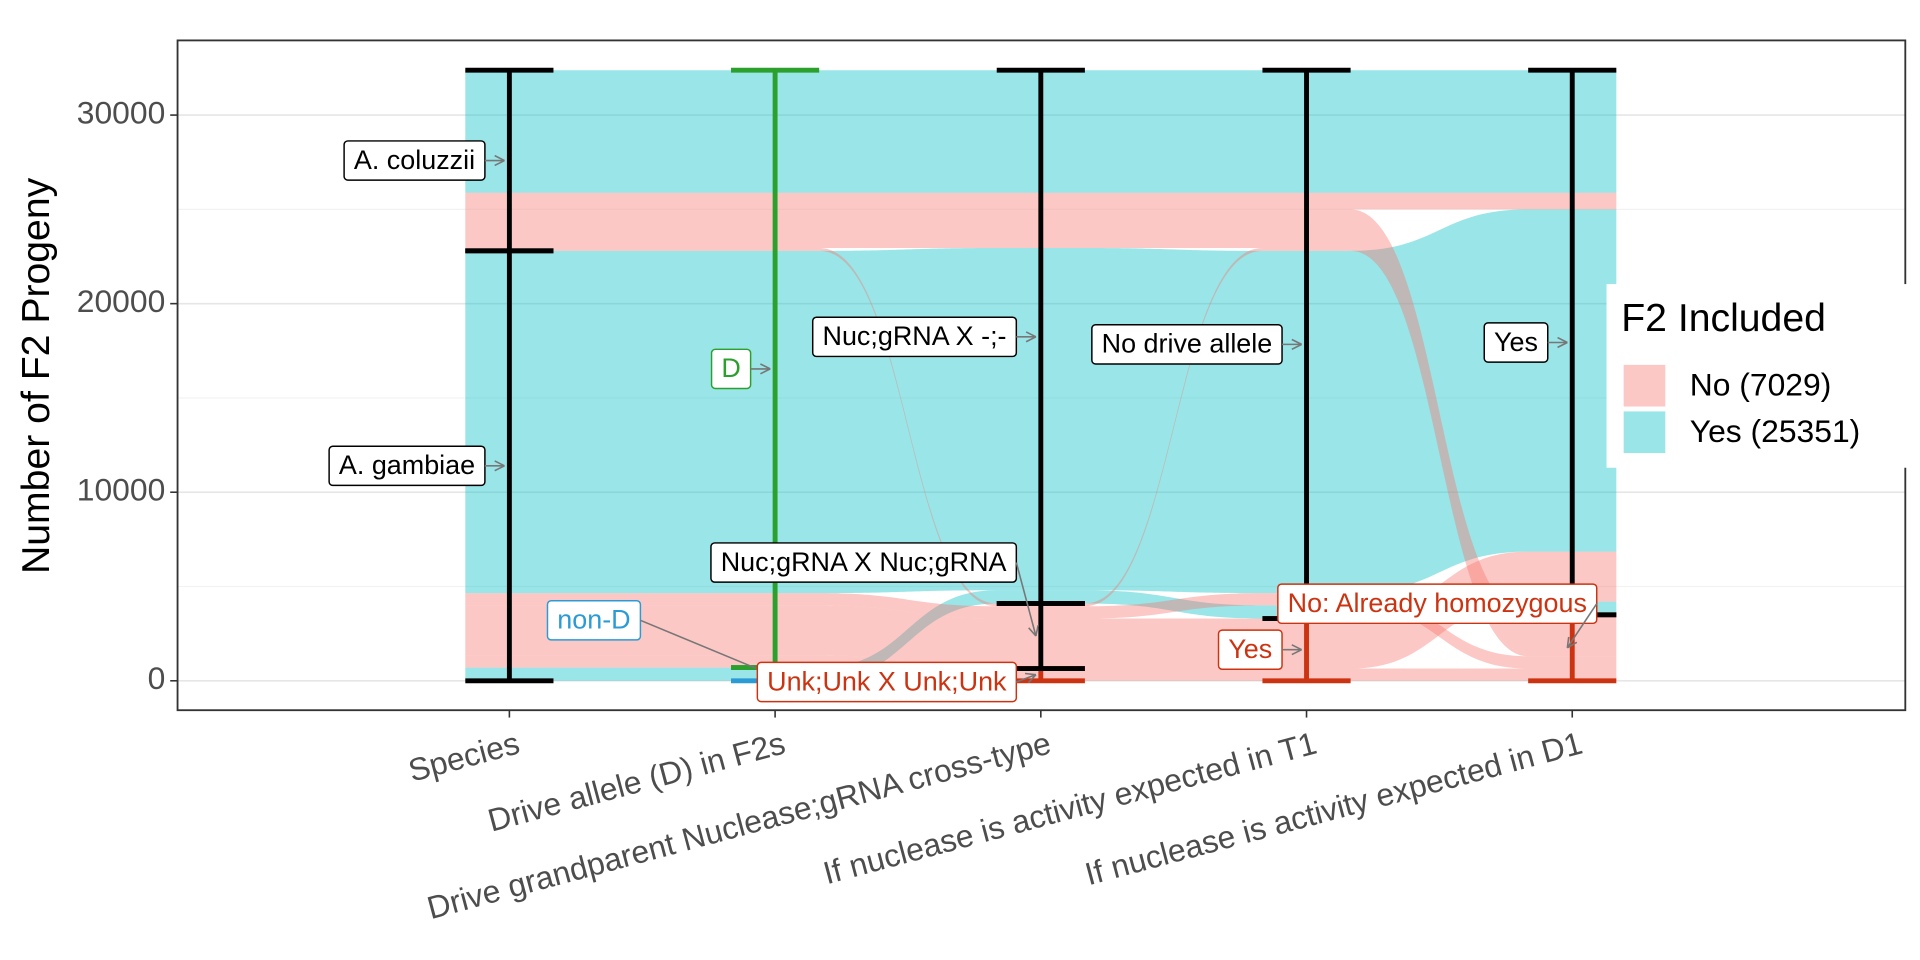 The height and width of the screenshot is (960, 1920). Describe the element at coordinates (887, 681) in the screenshot. I see `label-text: Unk;Unk X Unk;Unk` at that location.